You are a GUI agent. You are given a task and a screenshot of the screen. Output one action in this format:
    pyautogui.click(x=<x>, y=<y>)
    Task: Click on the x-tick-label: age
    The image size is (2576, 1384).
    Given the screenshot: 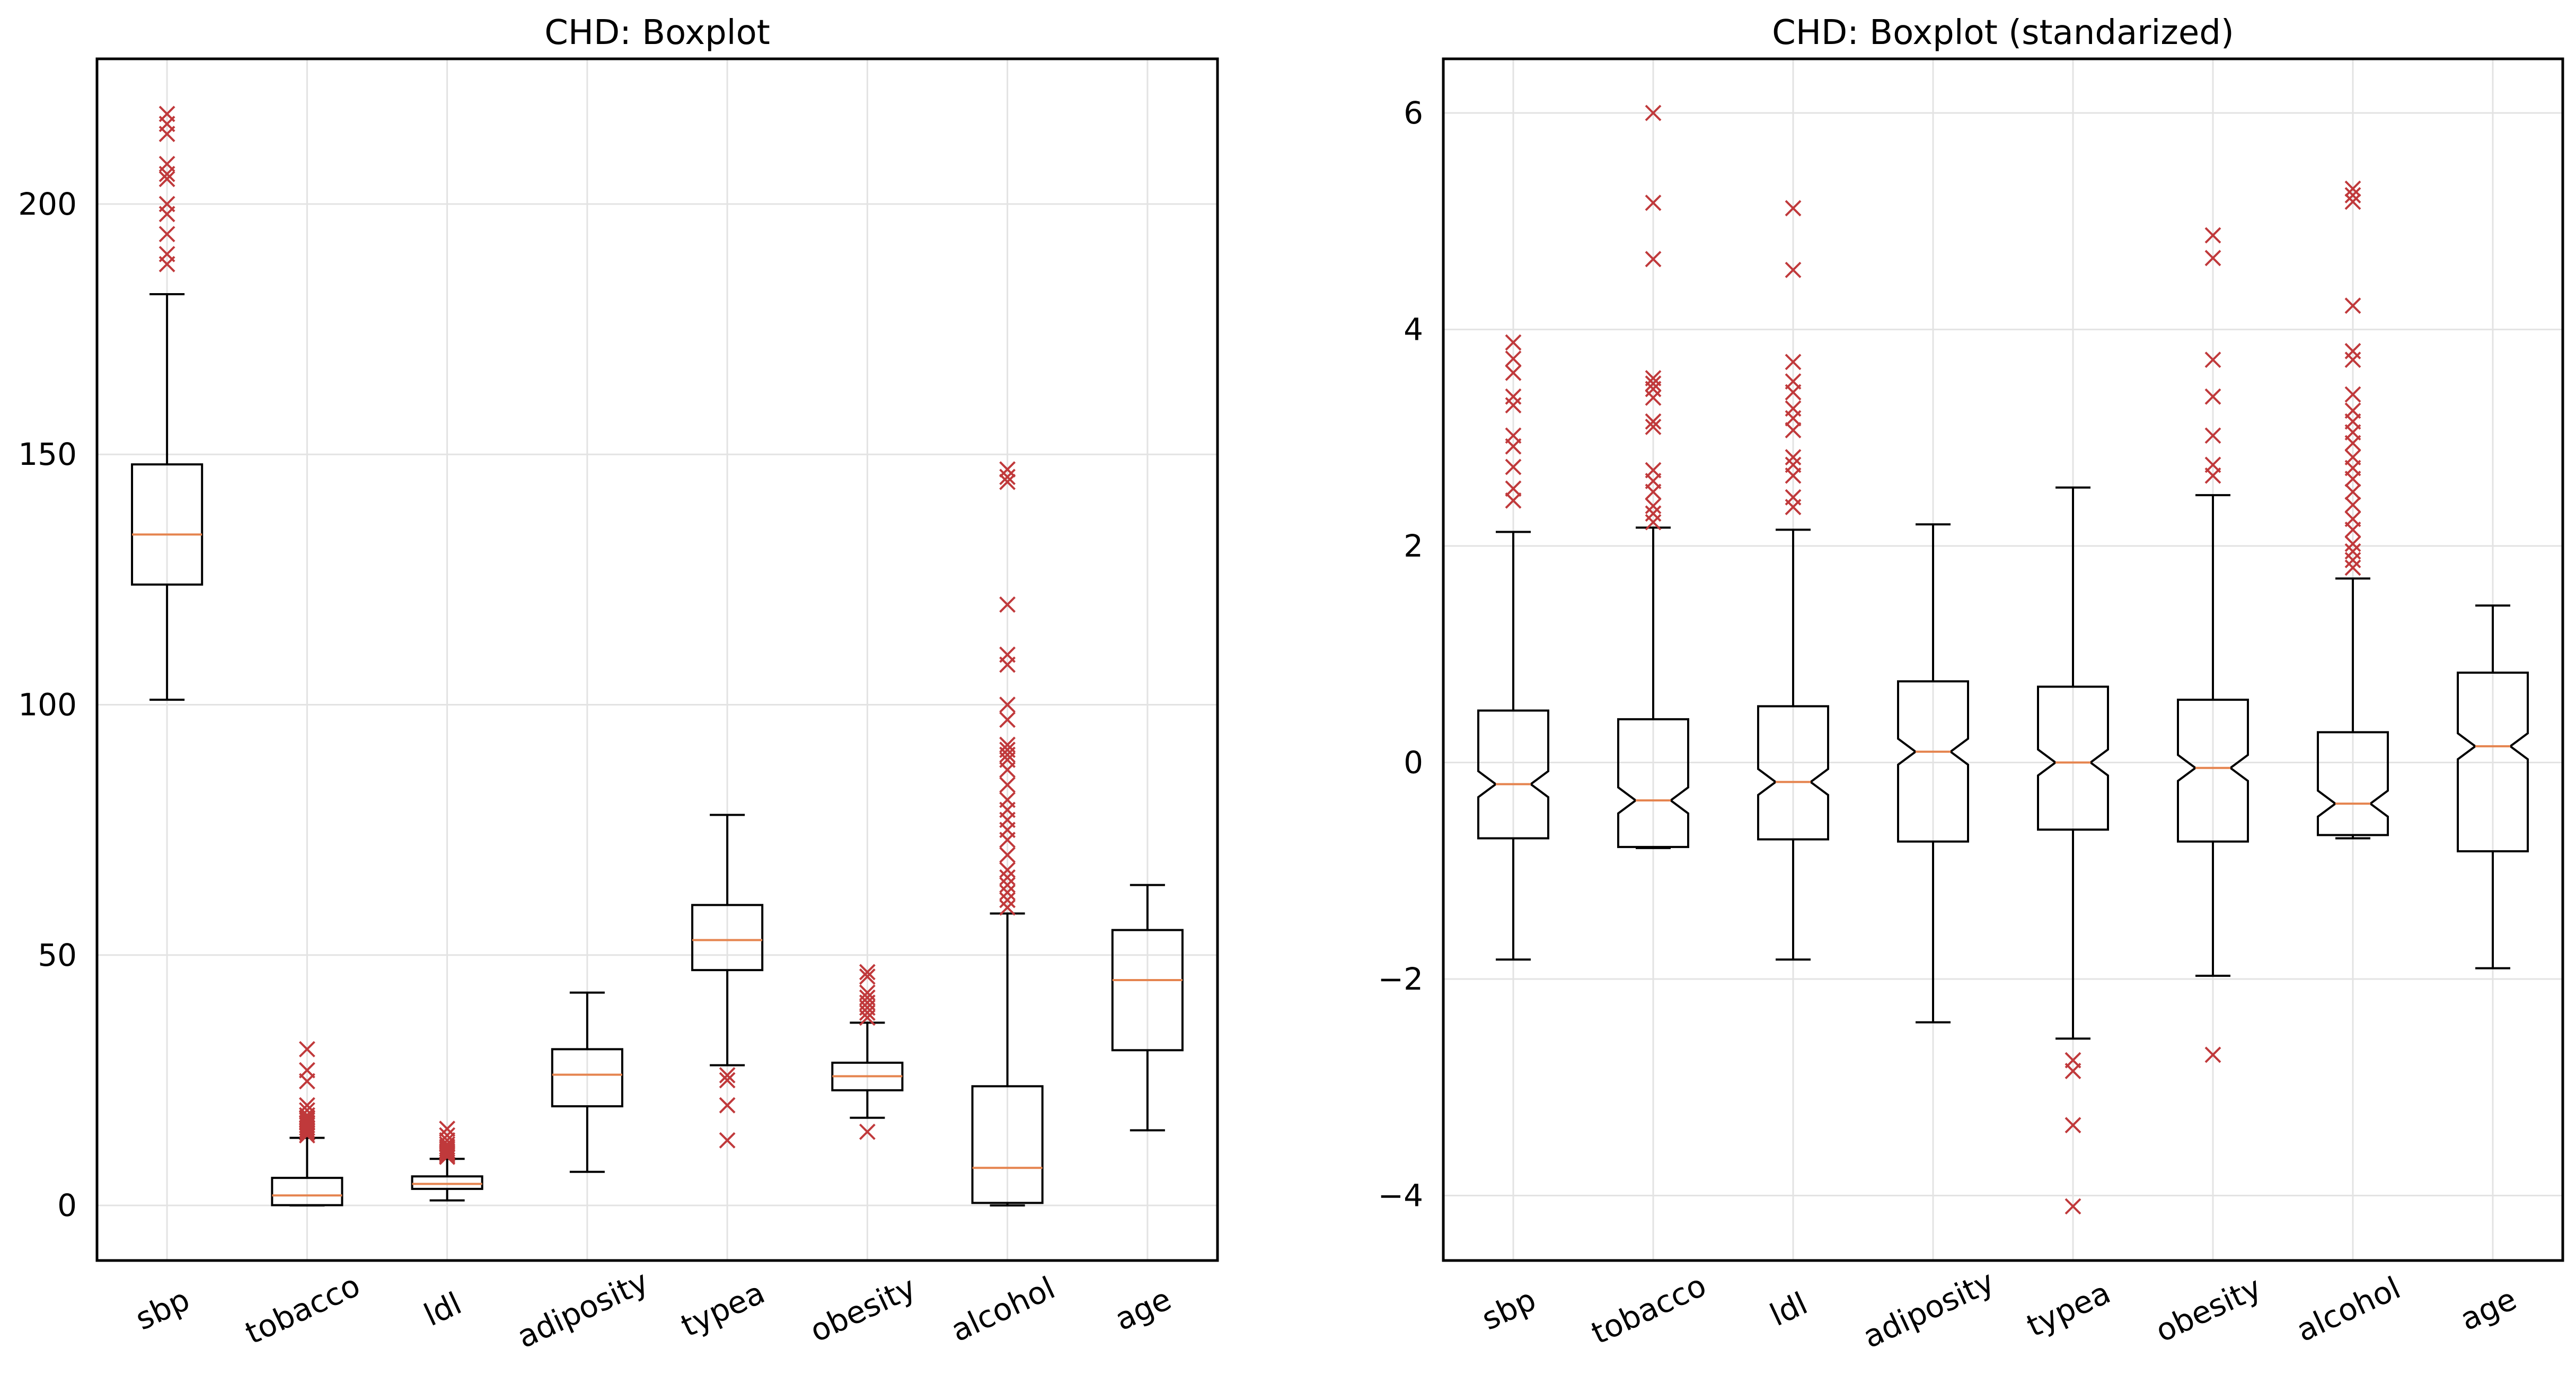 What is the action you would take?
    pyautogui.click(x=1143, y=1309)
    